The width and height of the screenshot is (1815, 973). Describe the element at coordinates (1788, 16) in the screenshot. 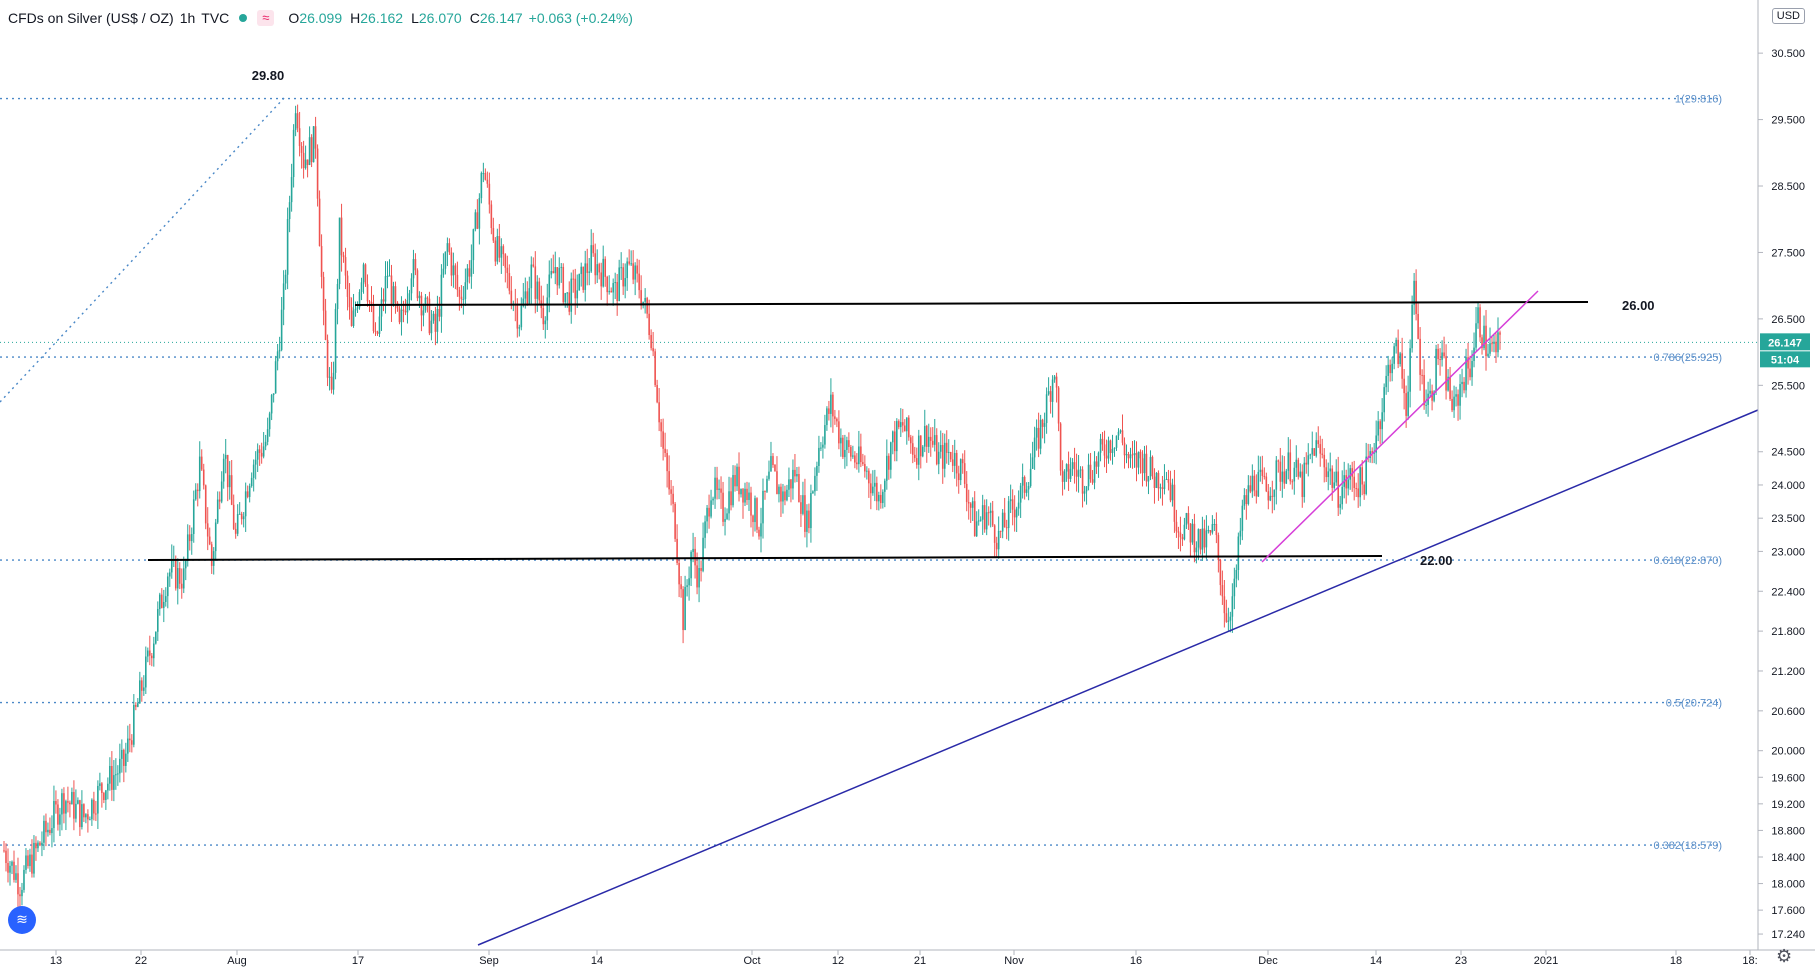

I see `currency-button: USD` at that location.